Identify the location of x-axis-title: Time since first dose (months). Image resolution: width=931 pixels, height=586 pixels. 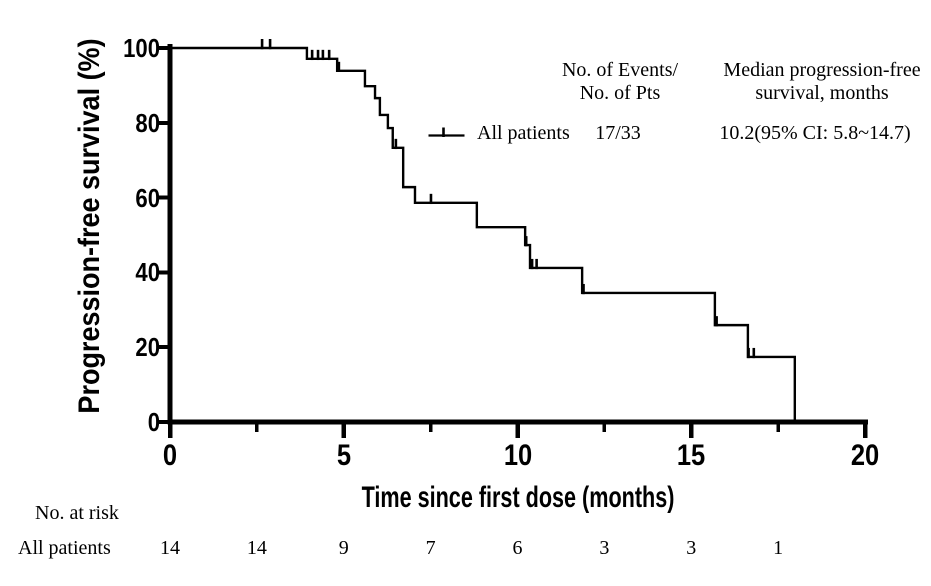
(518, 497).